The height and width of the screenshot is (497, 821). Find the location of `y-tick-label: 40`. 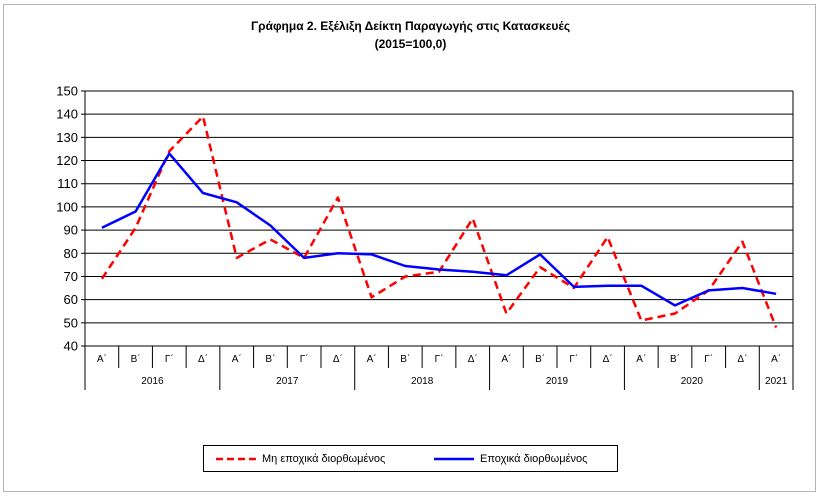

y-tick-label: 40 is located at coordinates (71, 346).